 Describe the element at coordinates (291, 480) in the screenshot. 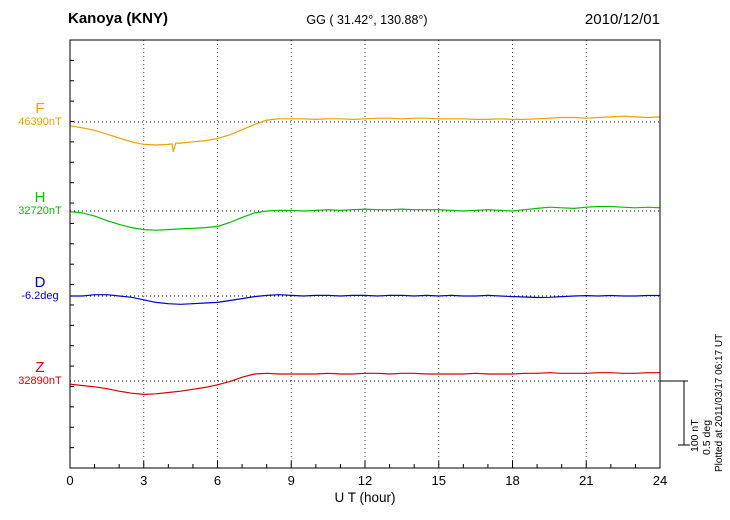

I see `x-tick-label-9: 9` at that location.